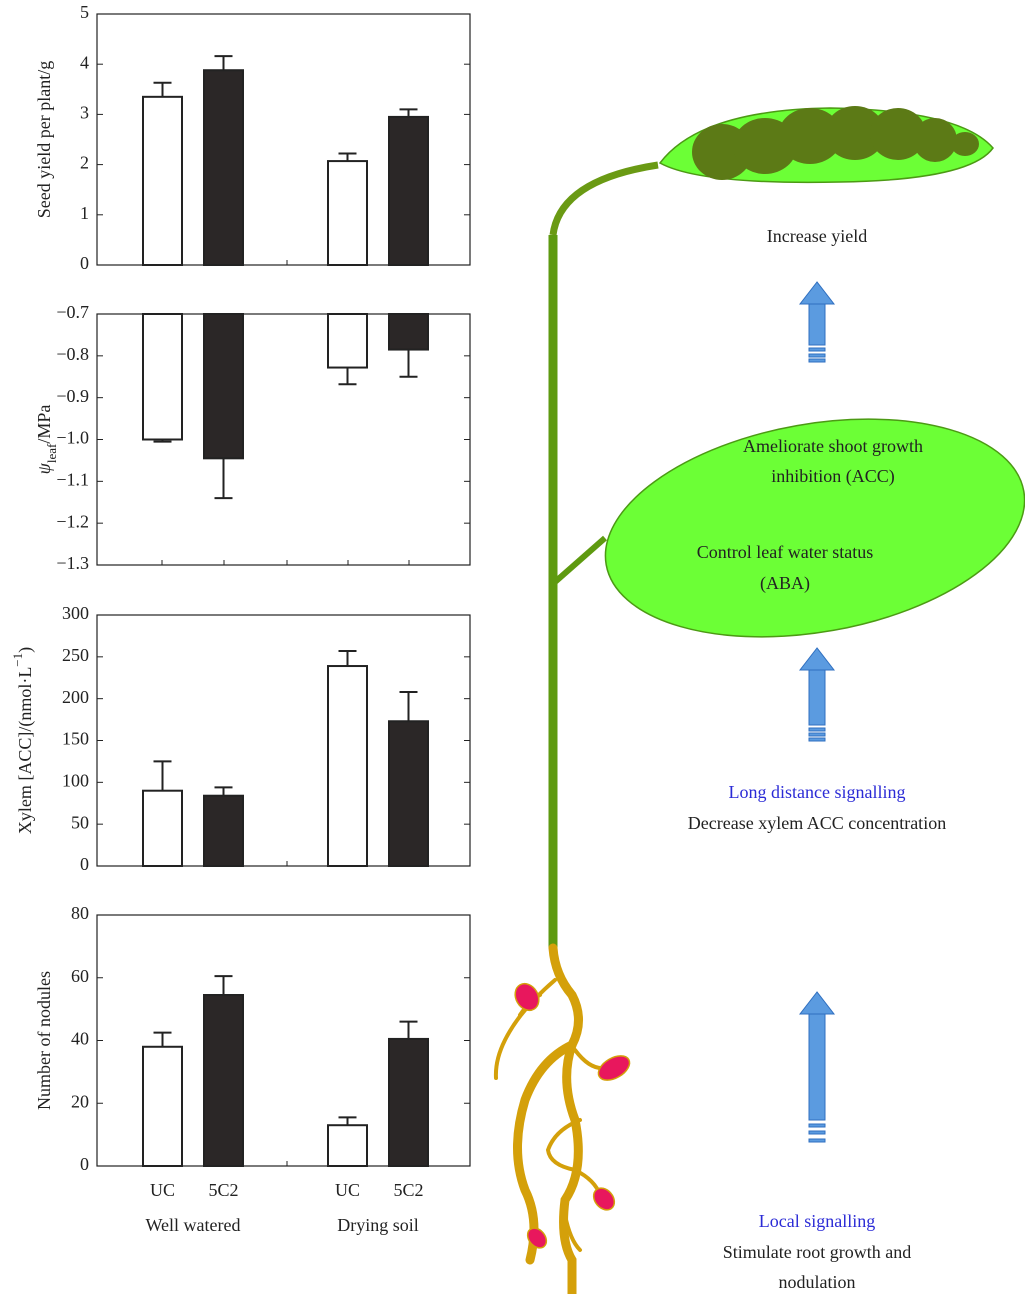  What do you see at coordinates (572, 1115) in the screenshot?
I see `nodules` at bounding box center [572, 1115].